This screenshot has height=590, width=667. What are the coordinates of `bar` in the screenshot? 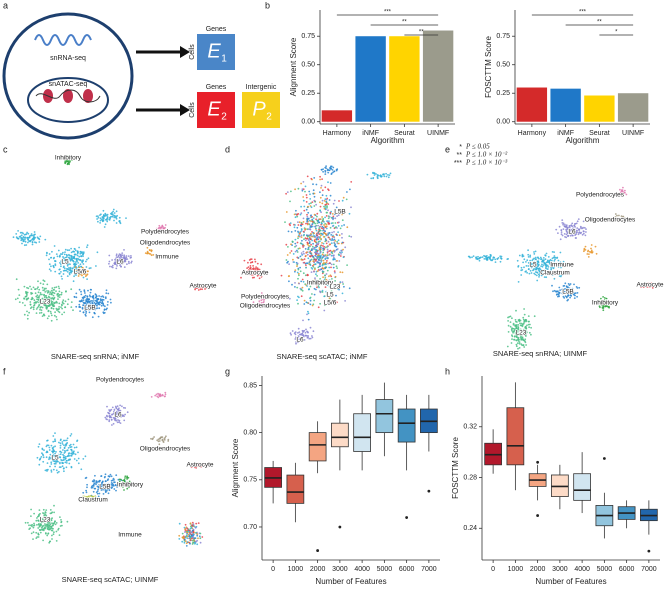 It's located at (565, 105).